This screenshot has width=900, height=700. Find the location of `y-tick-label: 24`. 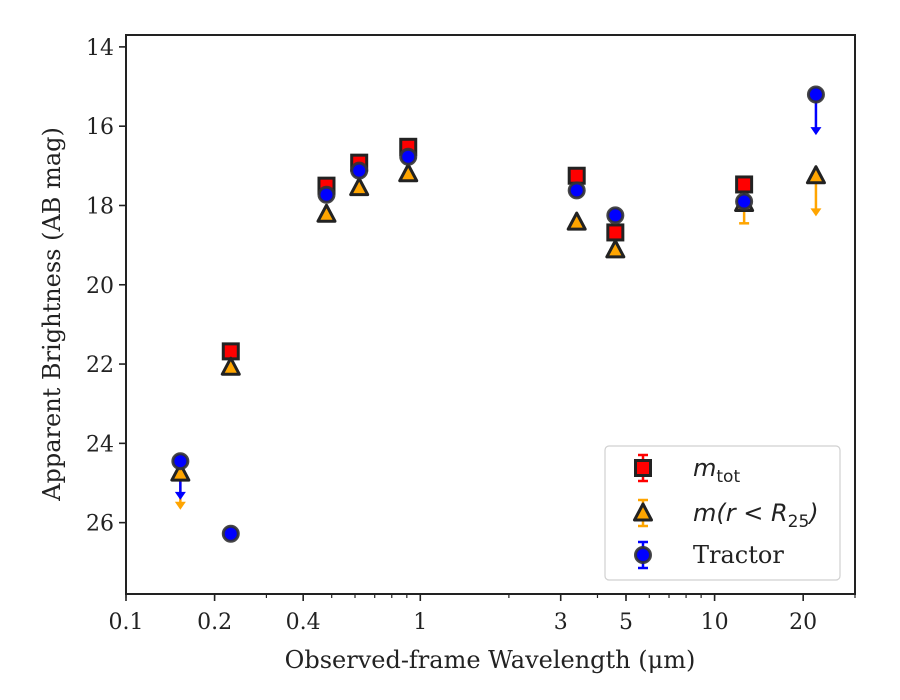

y-tick-label: 24 is located at coordinates (100, 444).